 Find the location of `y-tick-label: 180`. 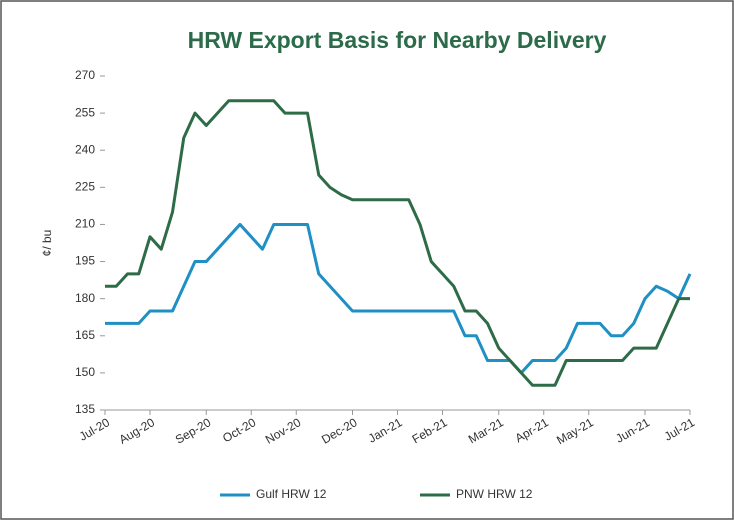

y-tick-label: 180 is located at coordinates (85, 298).